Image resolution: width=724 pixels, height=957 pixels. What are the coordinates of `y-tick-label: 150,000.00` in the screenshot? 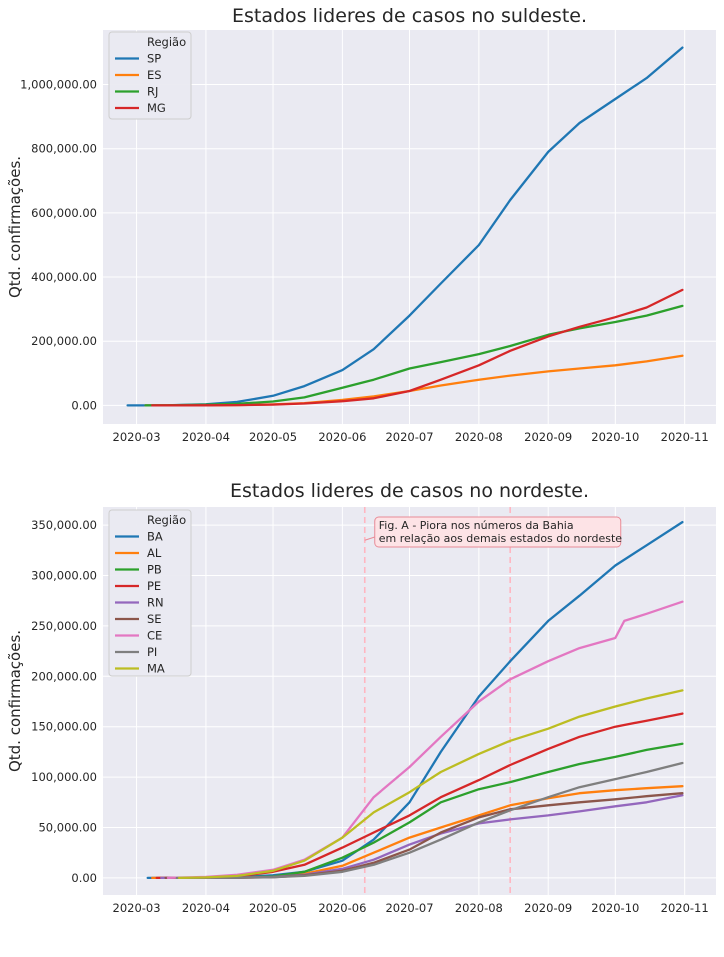 It's located at (64, 727).